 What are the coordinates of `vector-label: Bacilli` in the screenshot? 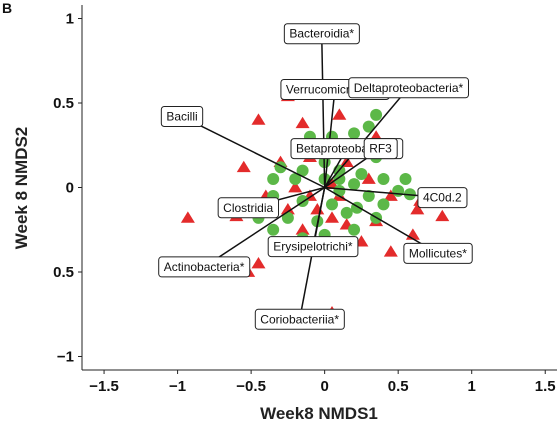 It's located at (181, 117).